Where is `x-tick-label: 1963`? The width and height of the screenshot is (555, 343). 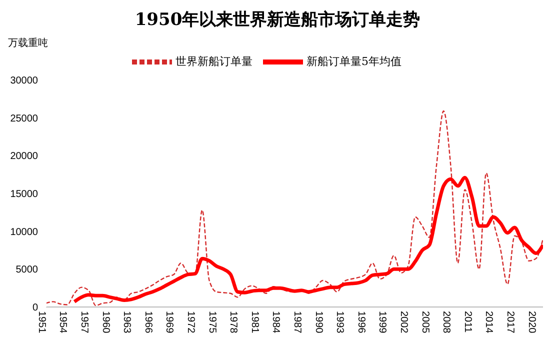 x-tick-label: 1963 is located at coordinates (126, 322).